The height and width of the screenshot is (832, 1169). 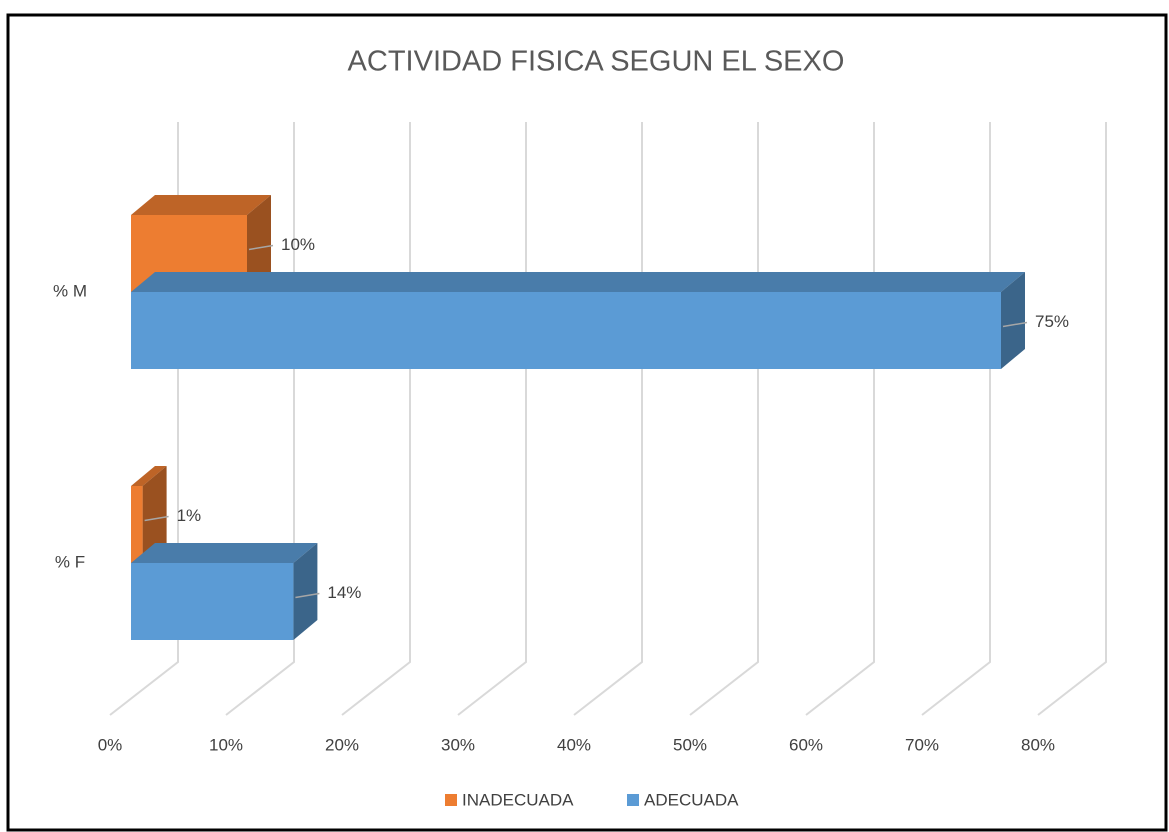 What do you see at coordinates (1072, 419) in the screenshot?
I see `grid-line` at bounding box center [1072, 419].